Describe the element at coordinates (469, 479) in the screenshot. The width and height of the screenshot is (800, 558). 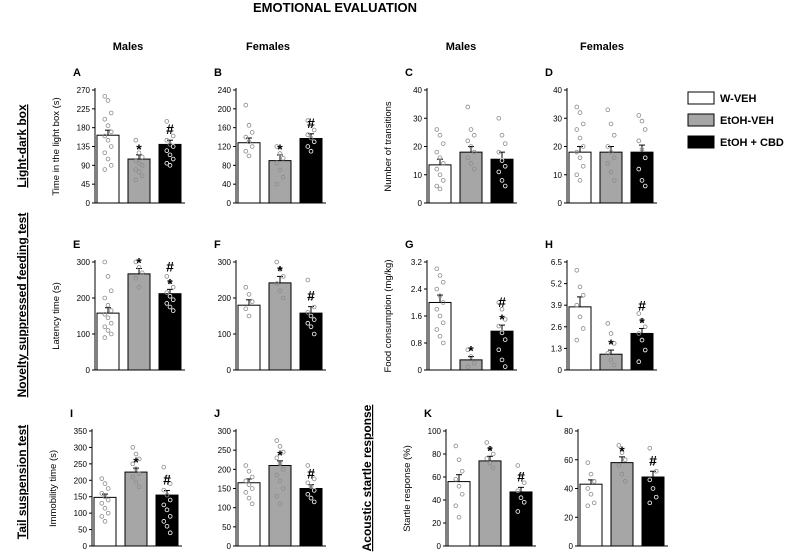
I see `panel-k: K Startle response (%) 0 20 40 60 80 100 * #` at that location.